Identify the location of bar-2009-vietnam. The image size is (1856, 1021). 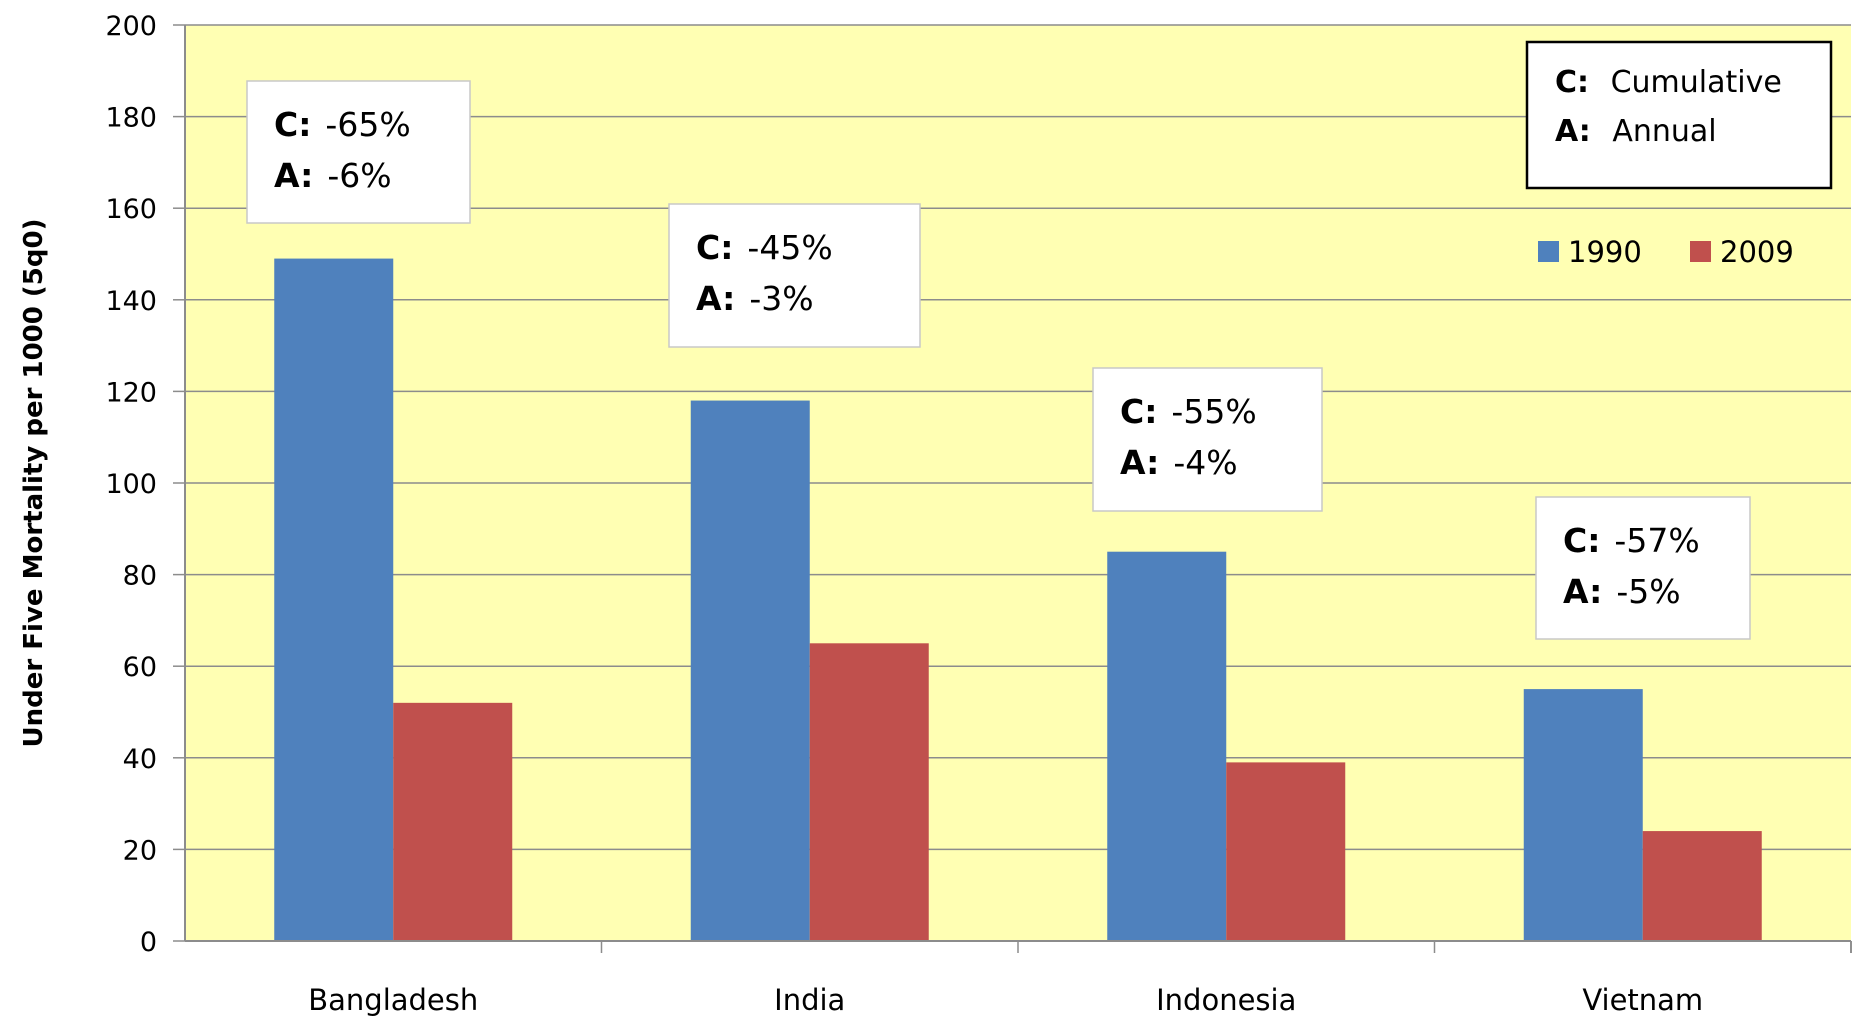
(1702, 886).